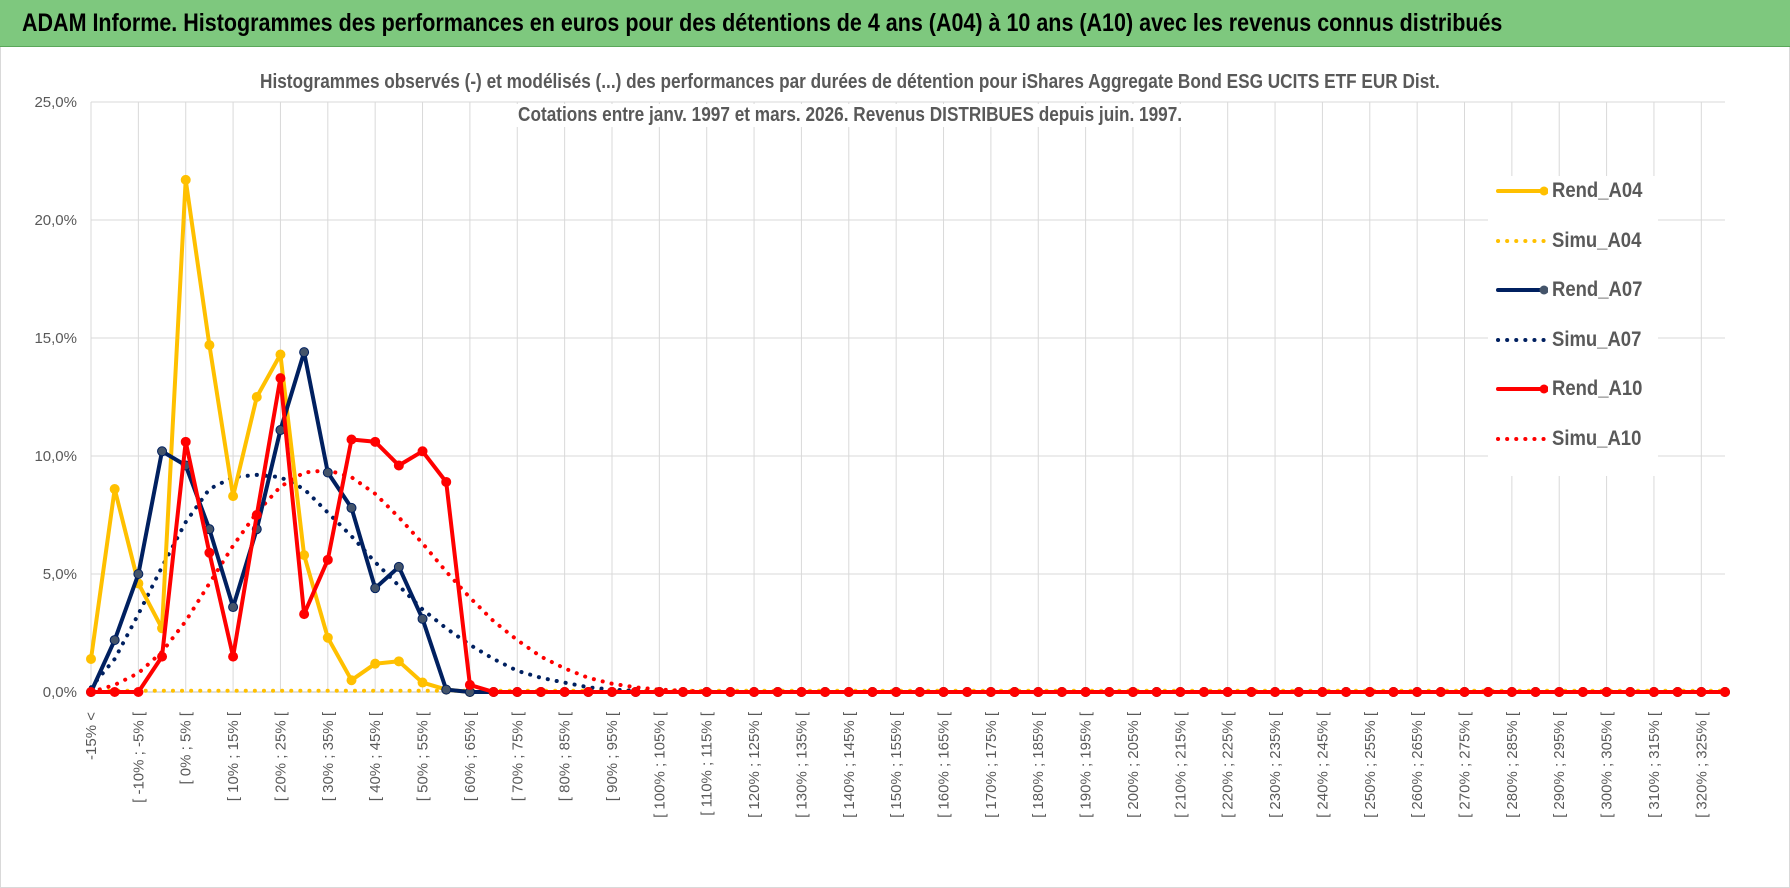 This screenshot has height=888, width=1790. I want to click on x-tick-label: [ 140% ; 145% [, so click(849, 764).